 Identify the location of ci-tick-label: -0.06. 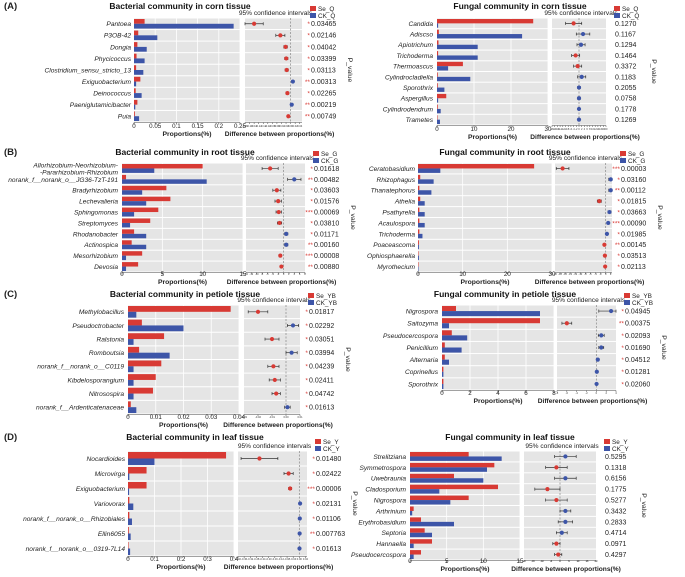
(277, 126).